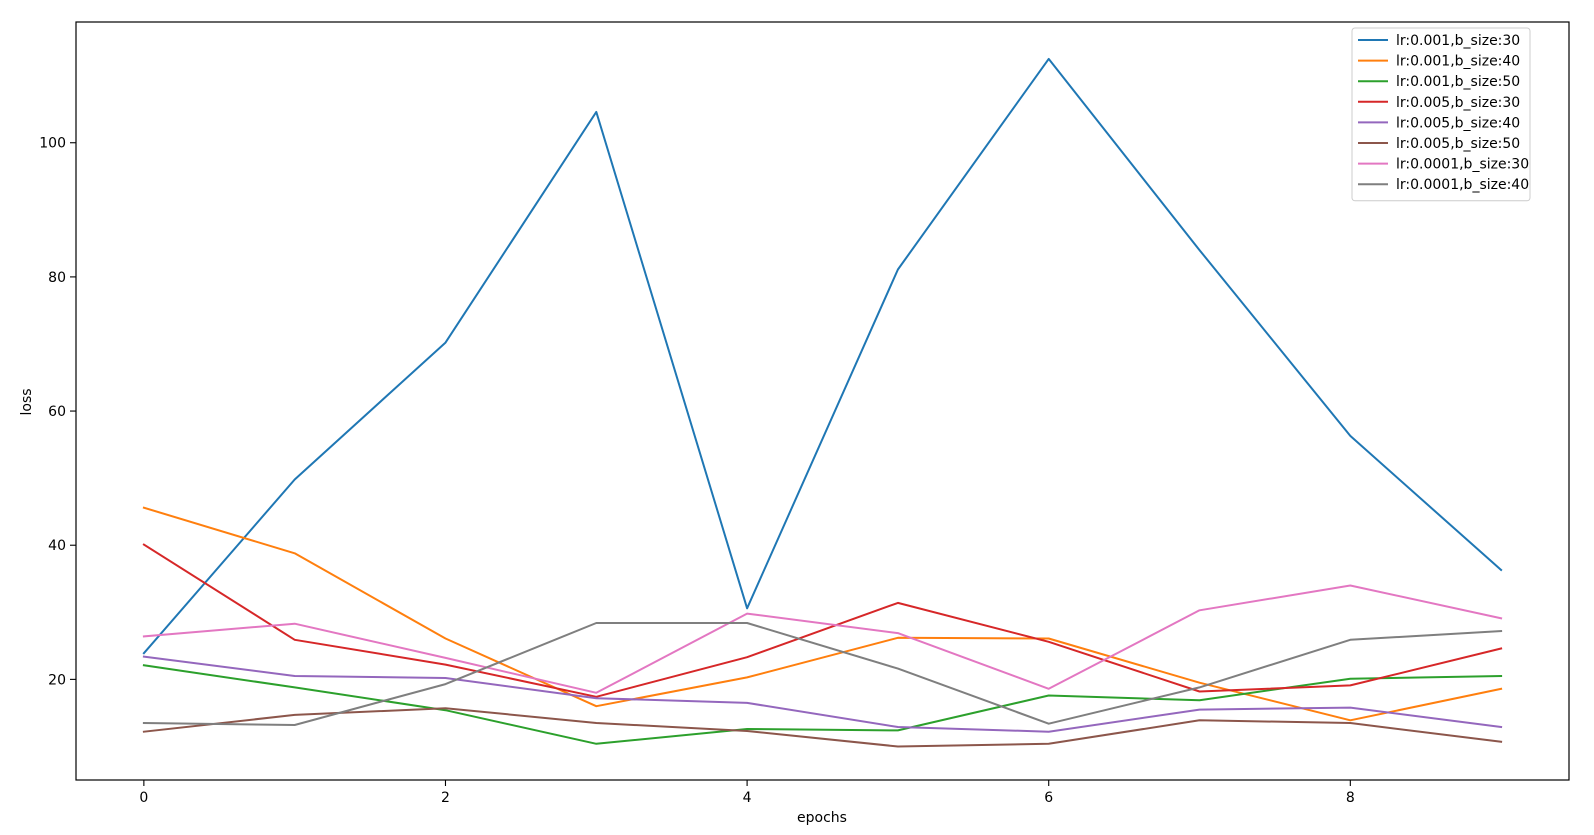 The image size is (1594, 835). Describe the element at coordinates (1048, 798) in the screenshot. I see `x-tick-label: 6` at that location.